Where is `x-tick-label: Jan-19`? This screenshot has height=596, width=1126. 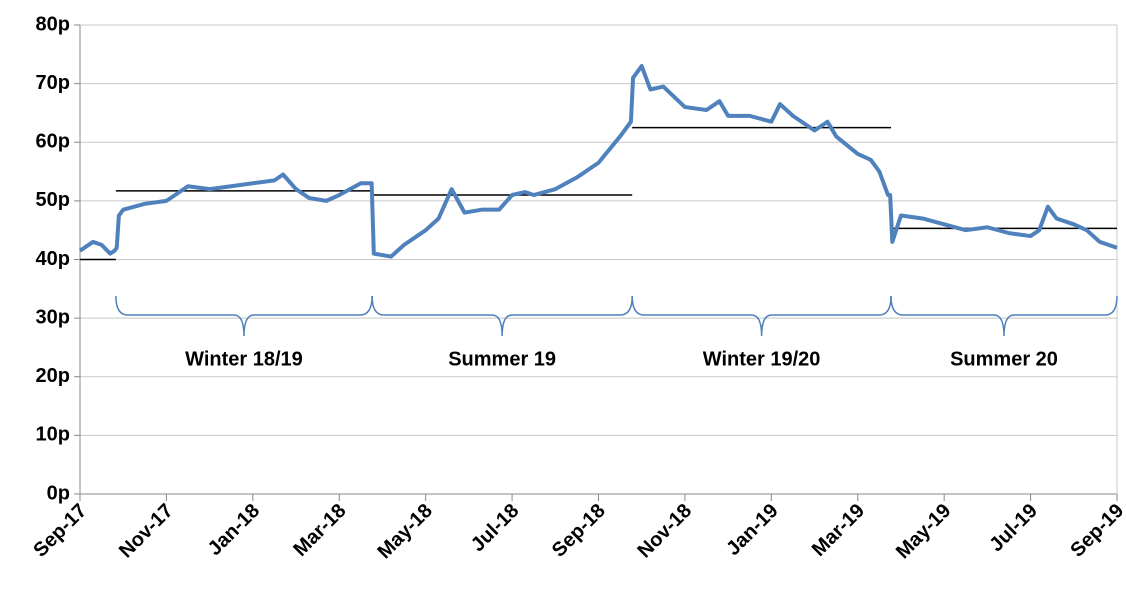 x-tick-label: Jan-19 is located at coordinates (752, 530).